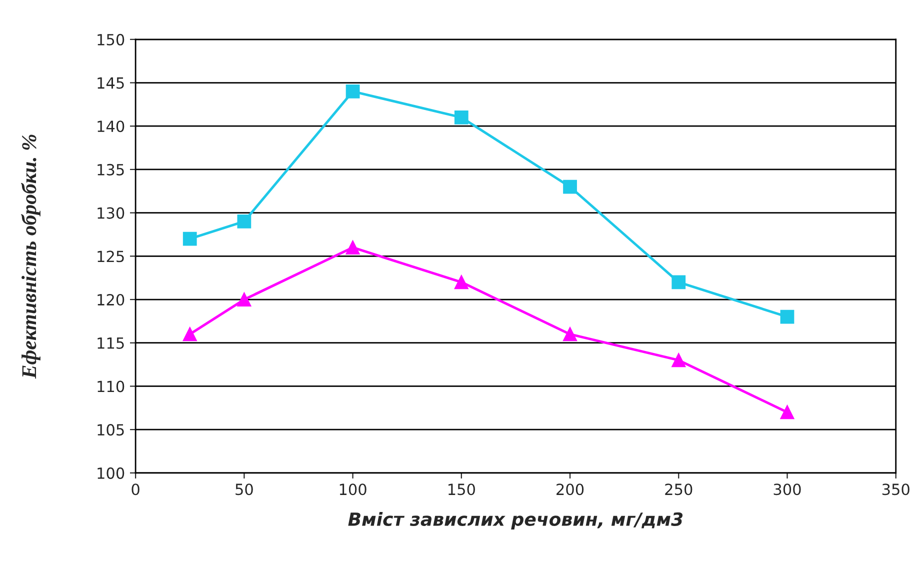 Image resolution: width=916 pixels, height=563 pixels. I want to click on y-tick-label: 105, so click(111, 430).